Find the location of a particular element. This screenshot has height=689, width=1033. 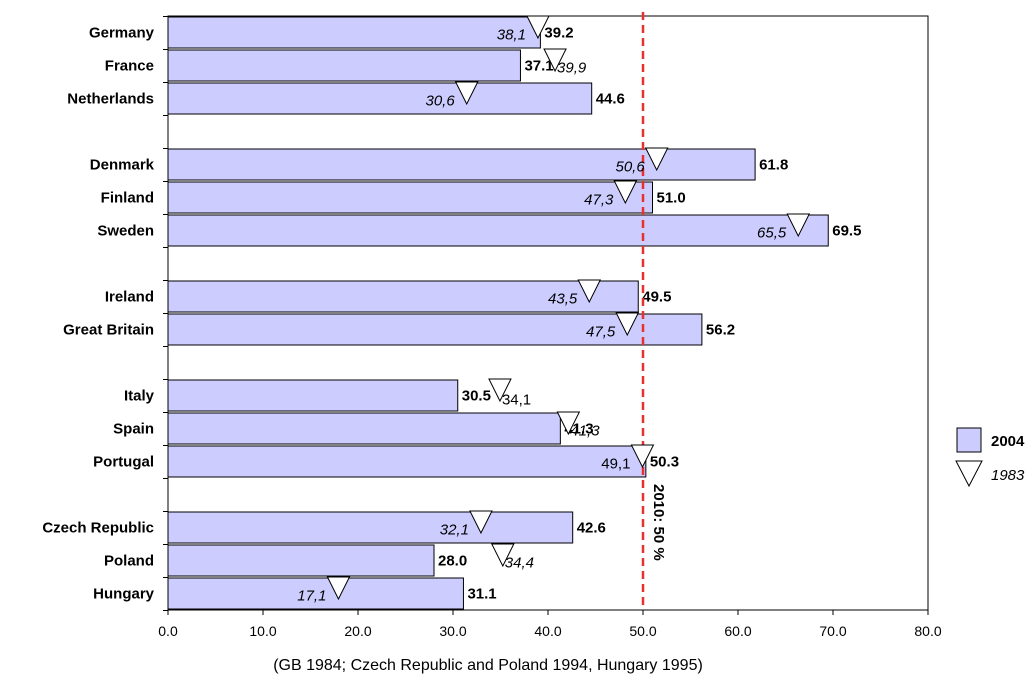

category-label: Portugal is located at coordinates (123, 462).